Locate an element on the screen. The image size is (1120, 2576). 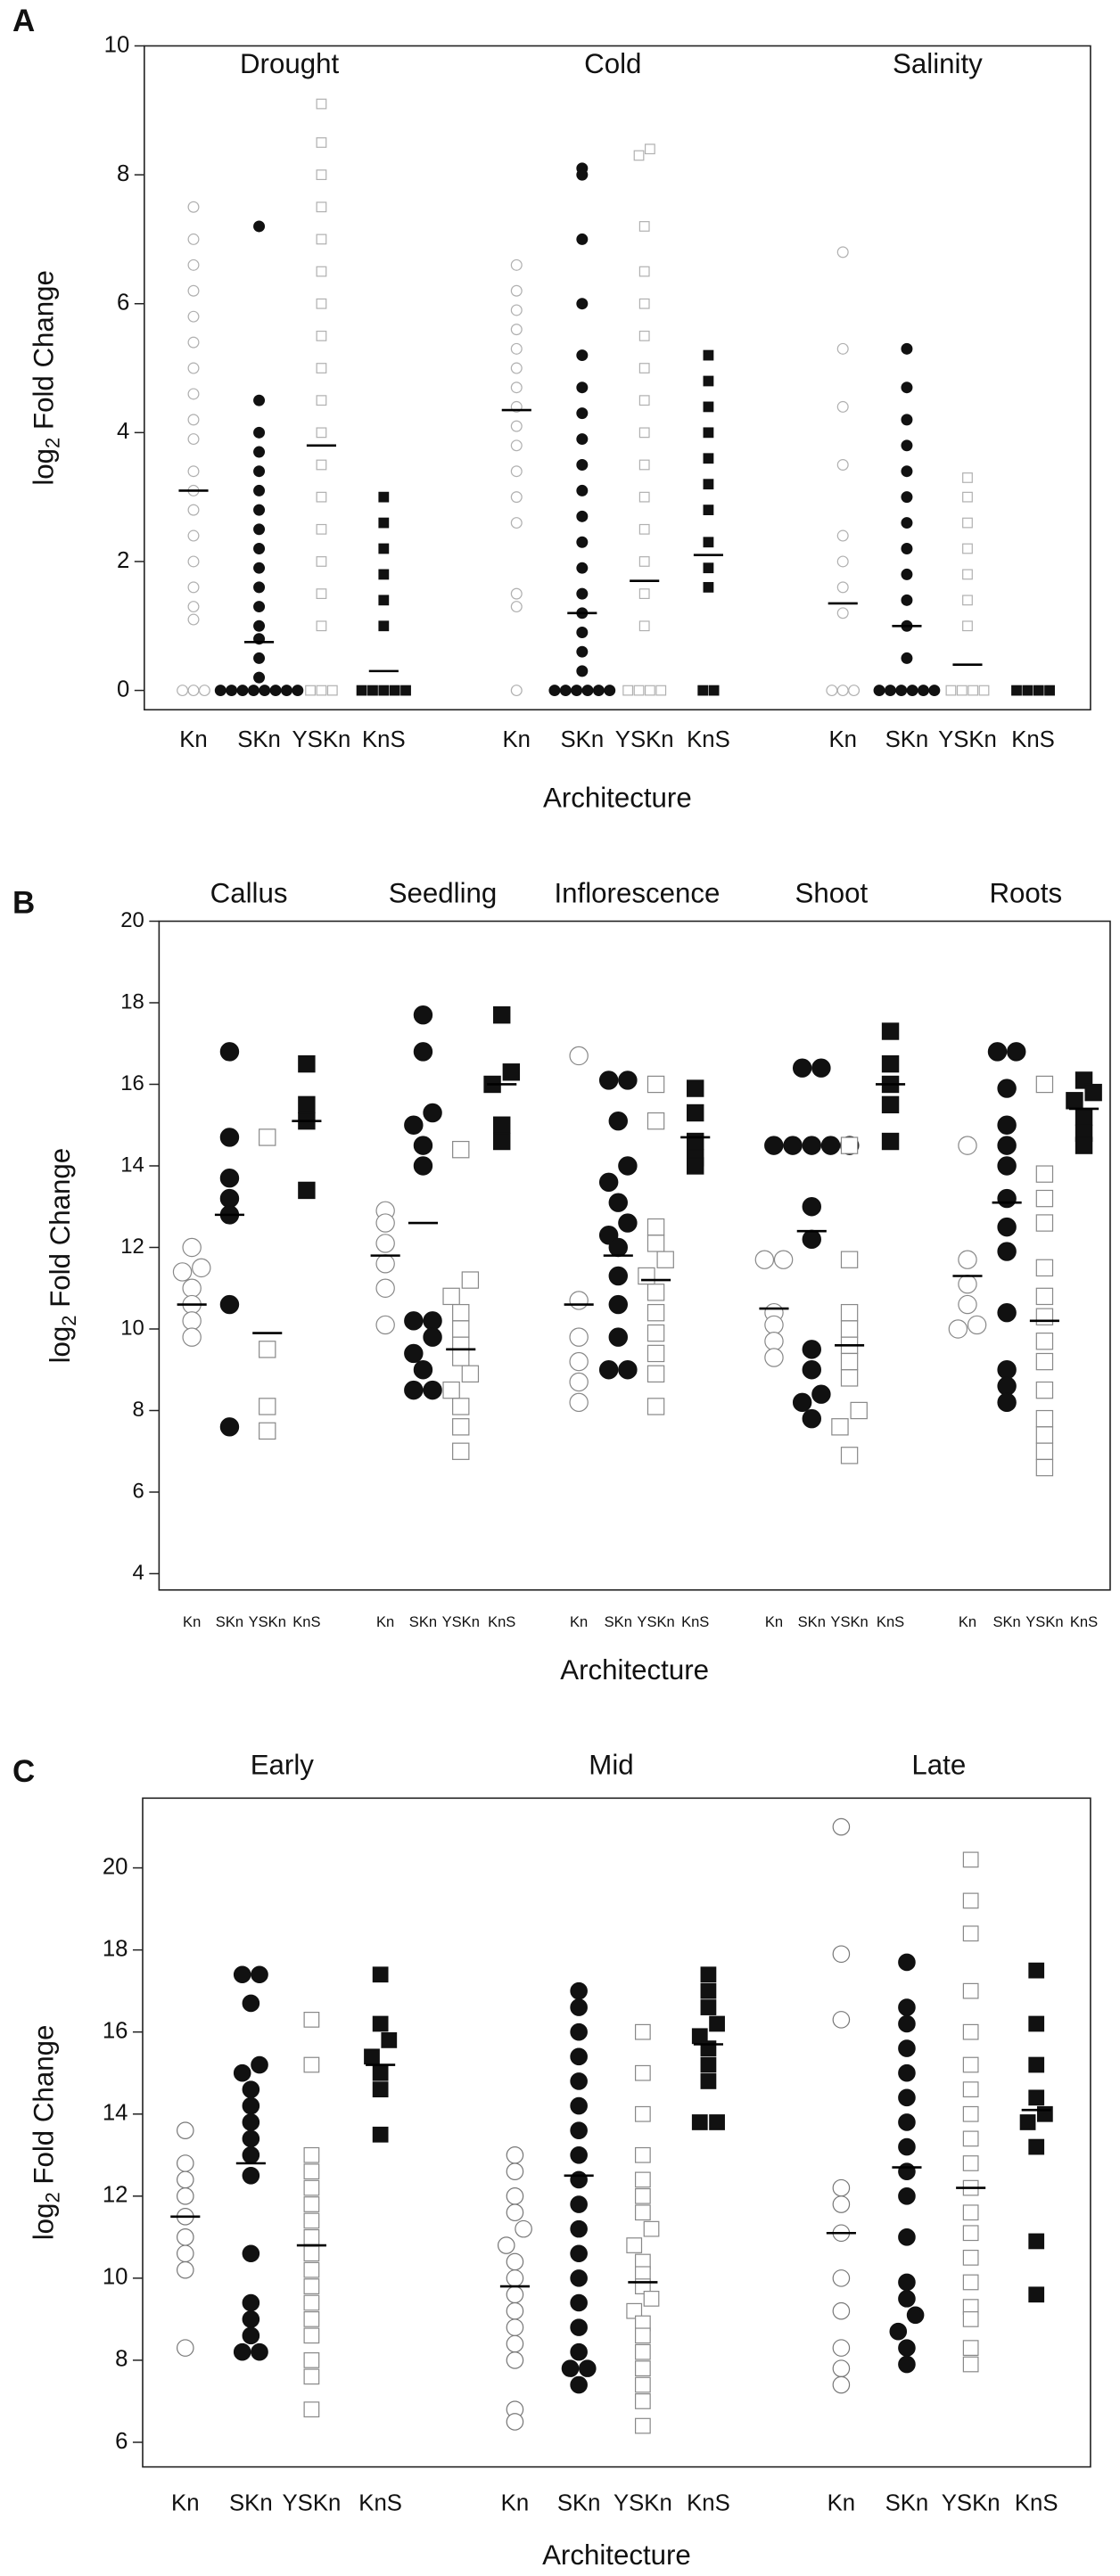
y-label-main: log is located at coordinates (45, 467).